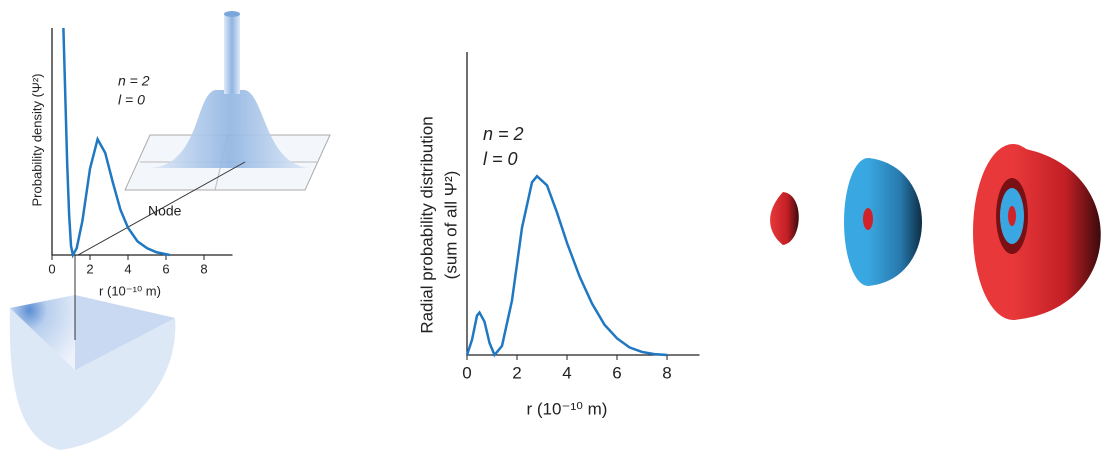 Image resolution: width=1111 pixels, height=454 pixels. I want to click on axes, so click(583, 204).